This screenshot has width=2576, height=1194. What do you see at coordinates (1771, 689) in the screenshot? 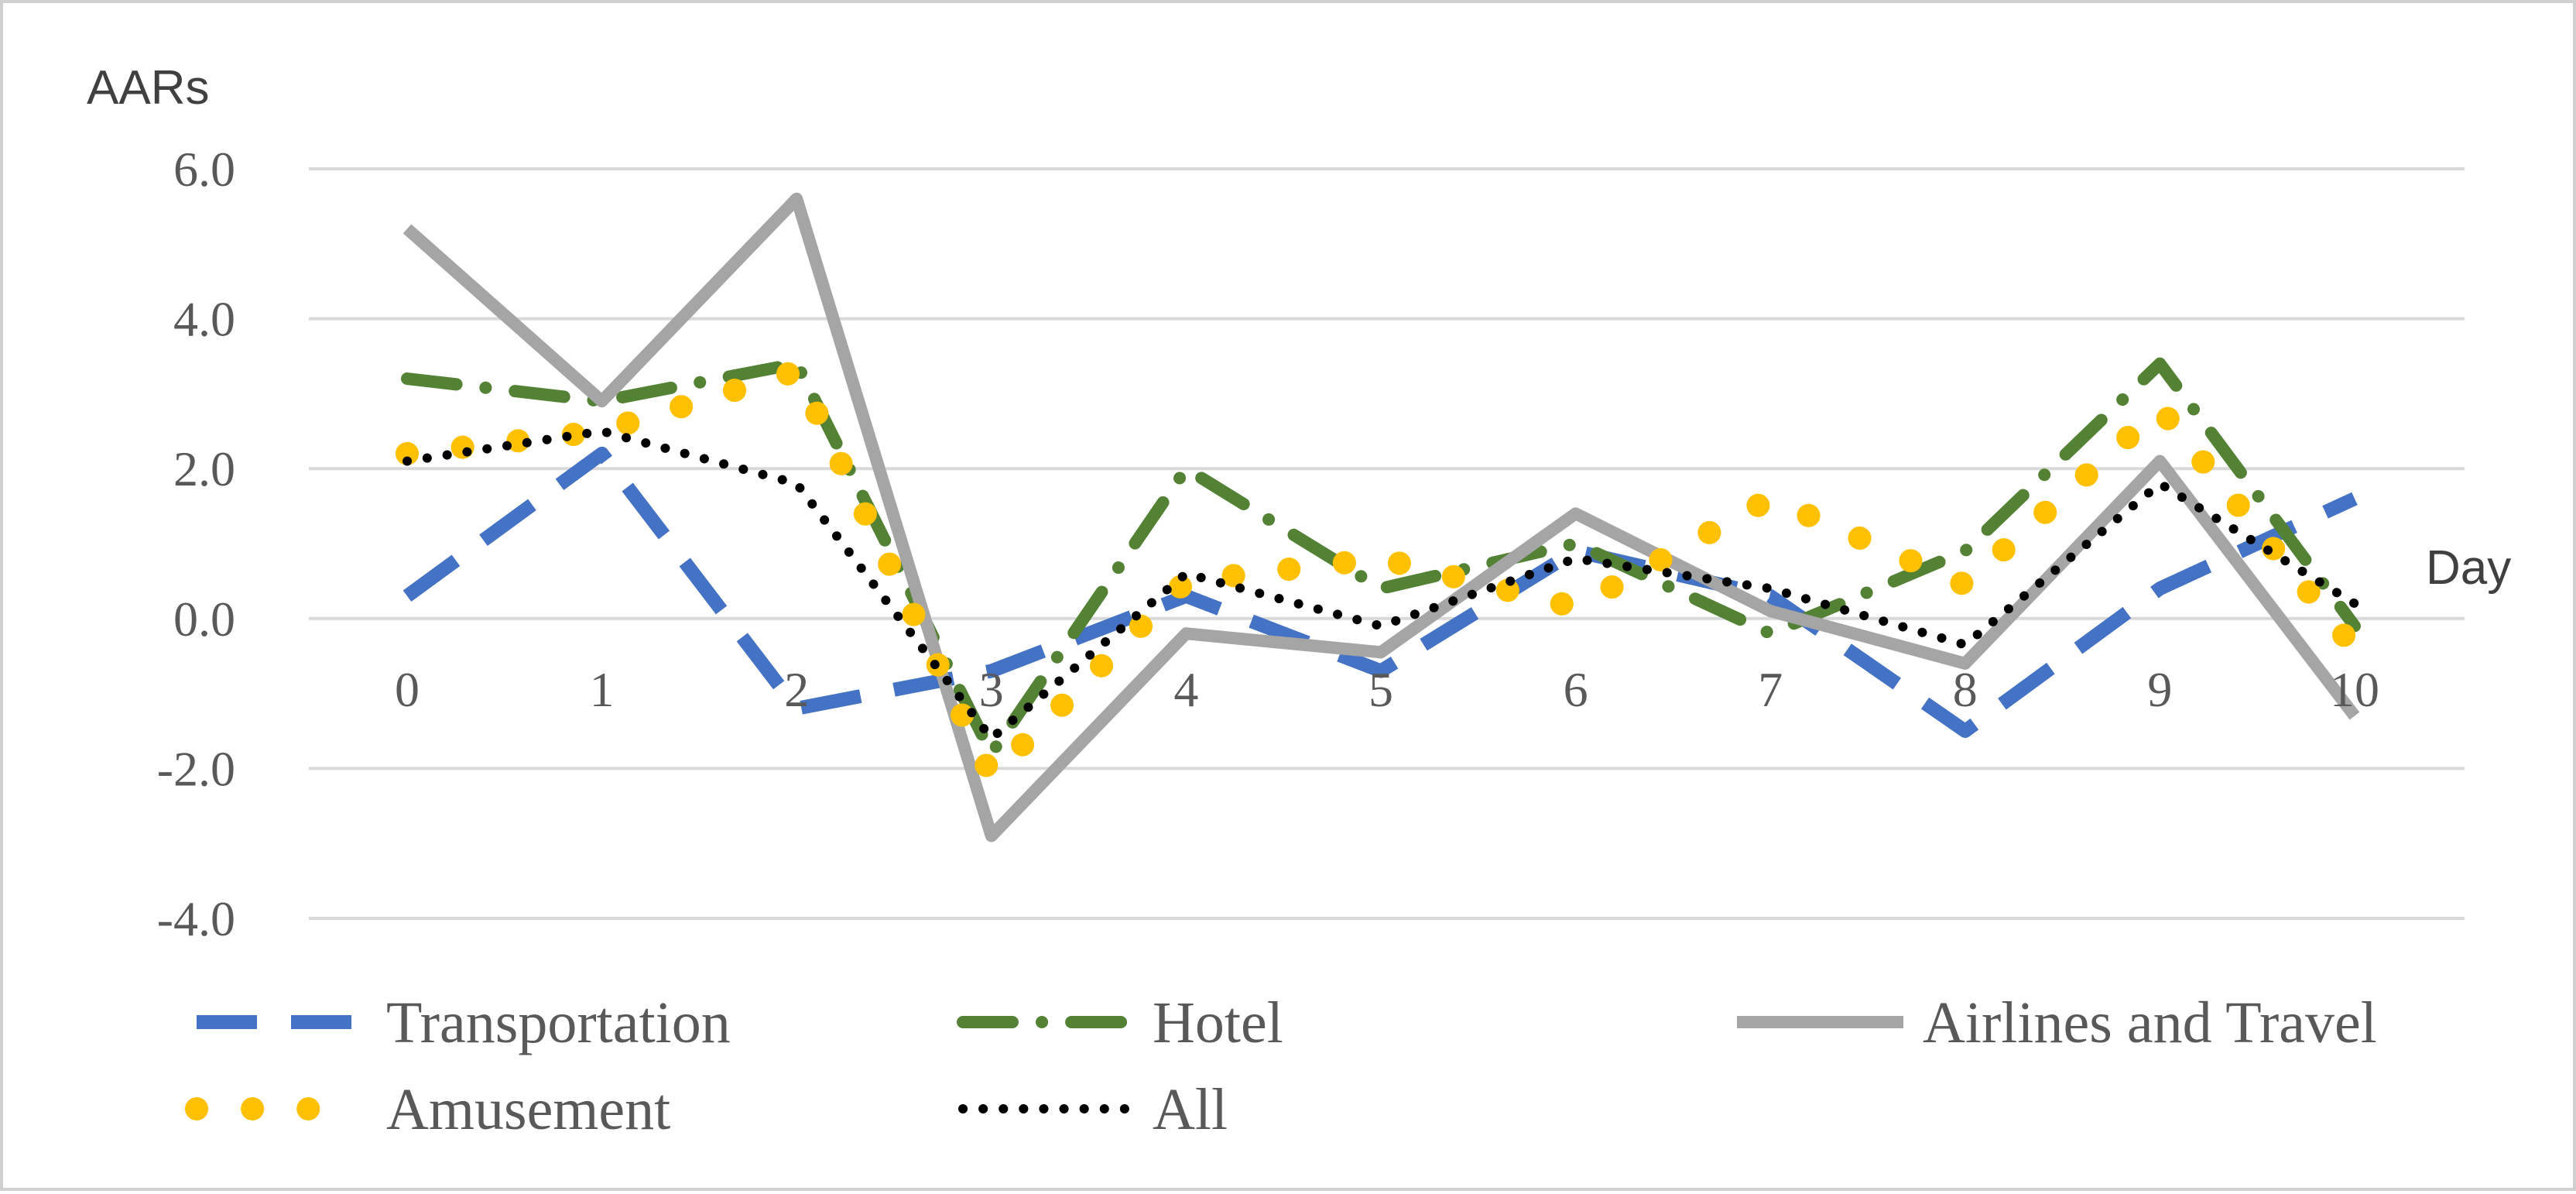
I see `x-tick-label: 7` at bounding box center [1771, 689].